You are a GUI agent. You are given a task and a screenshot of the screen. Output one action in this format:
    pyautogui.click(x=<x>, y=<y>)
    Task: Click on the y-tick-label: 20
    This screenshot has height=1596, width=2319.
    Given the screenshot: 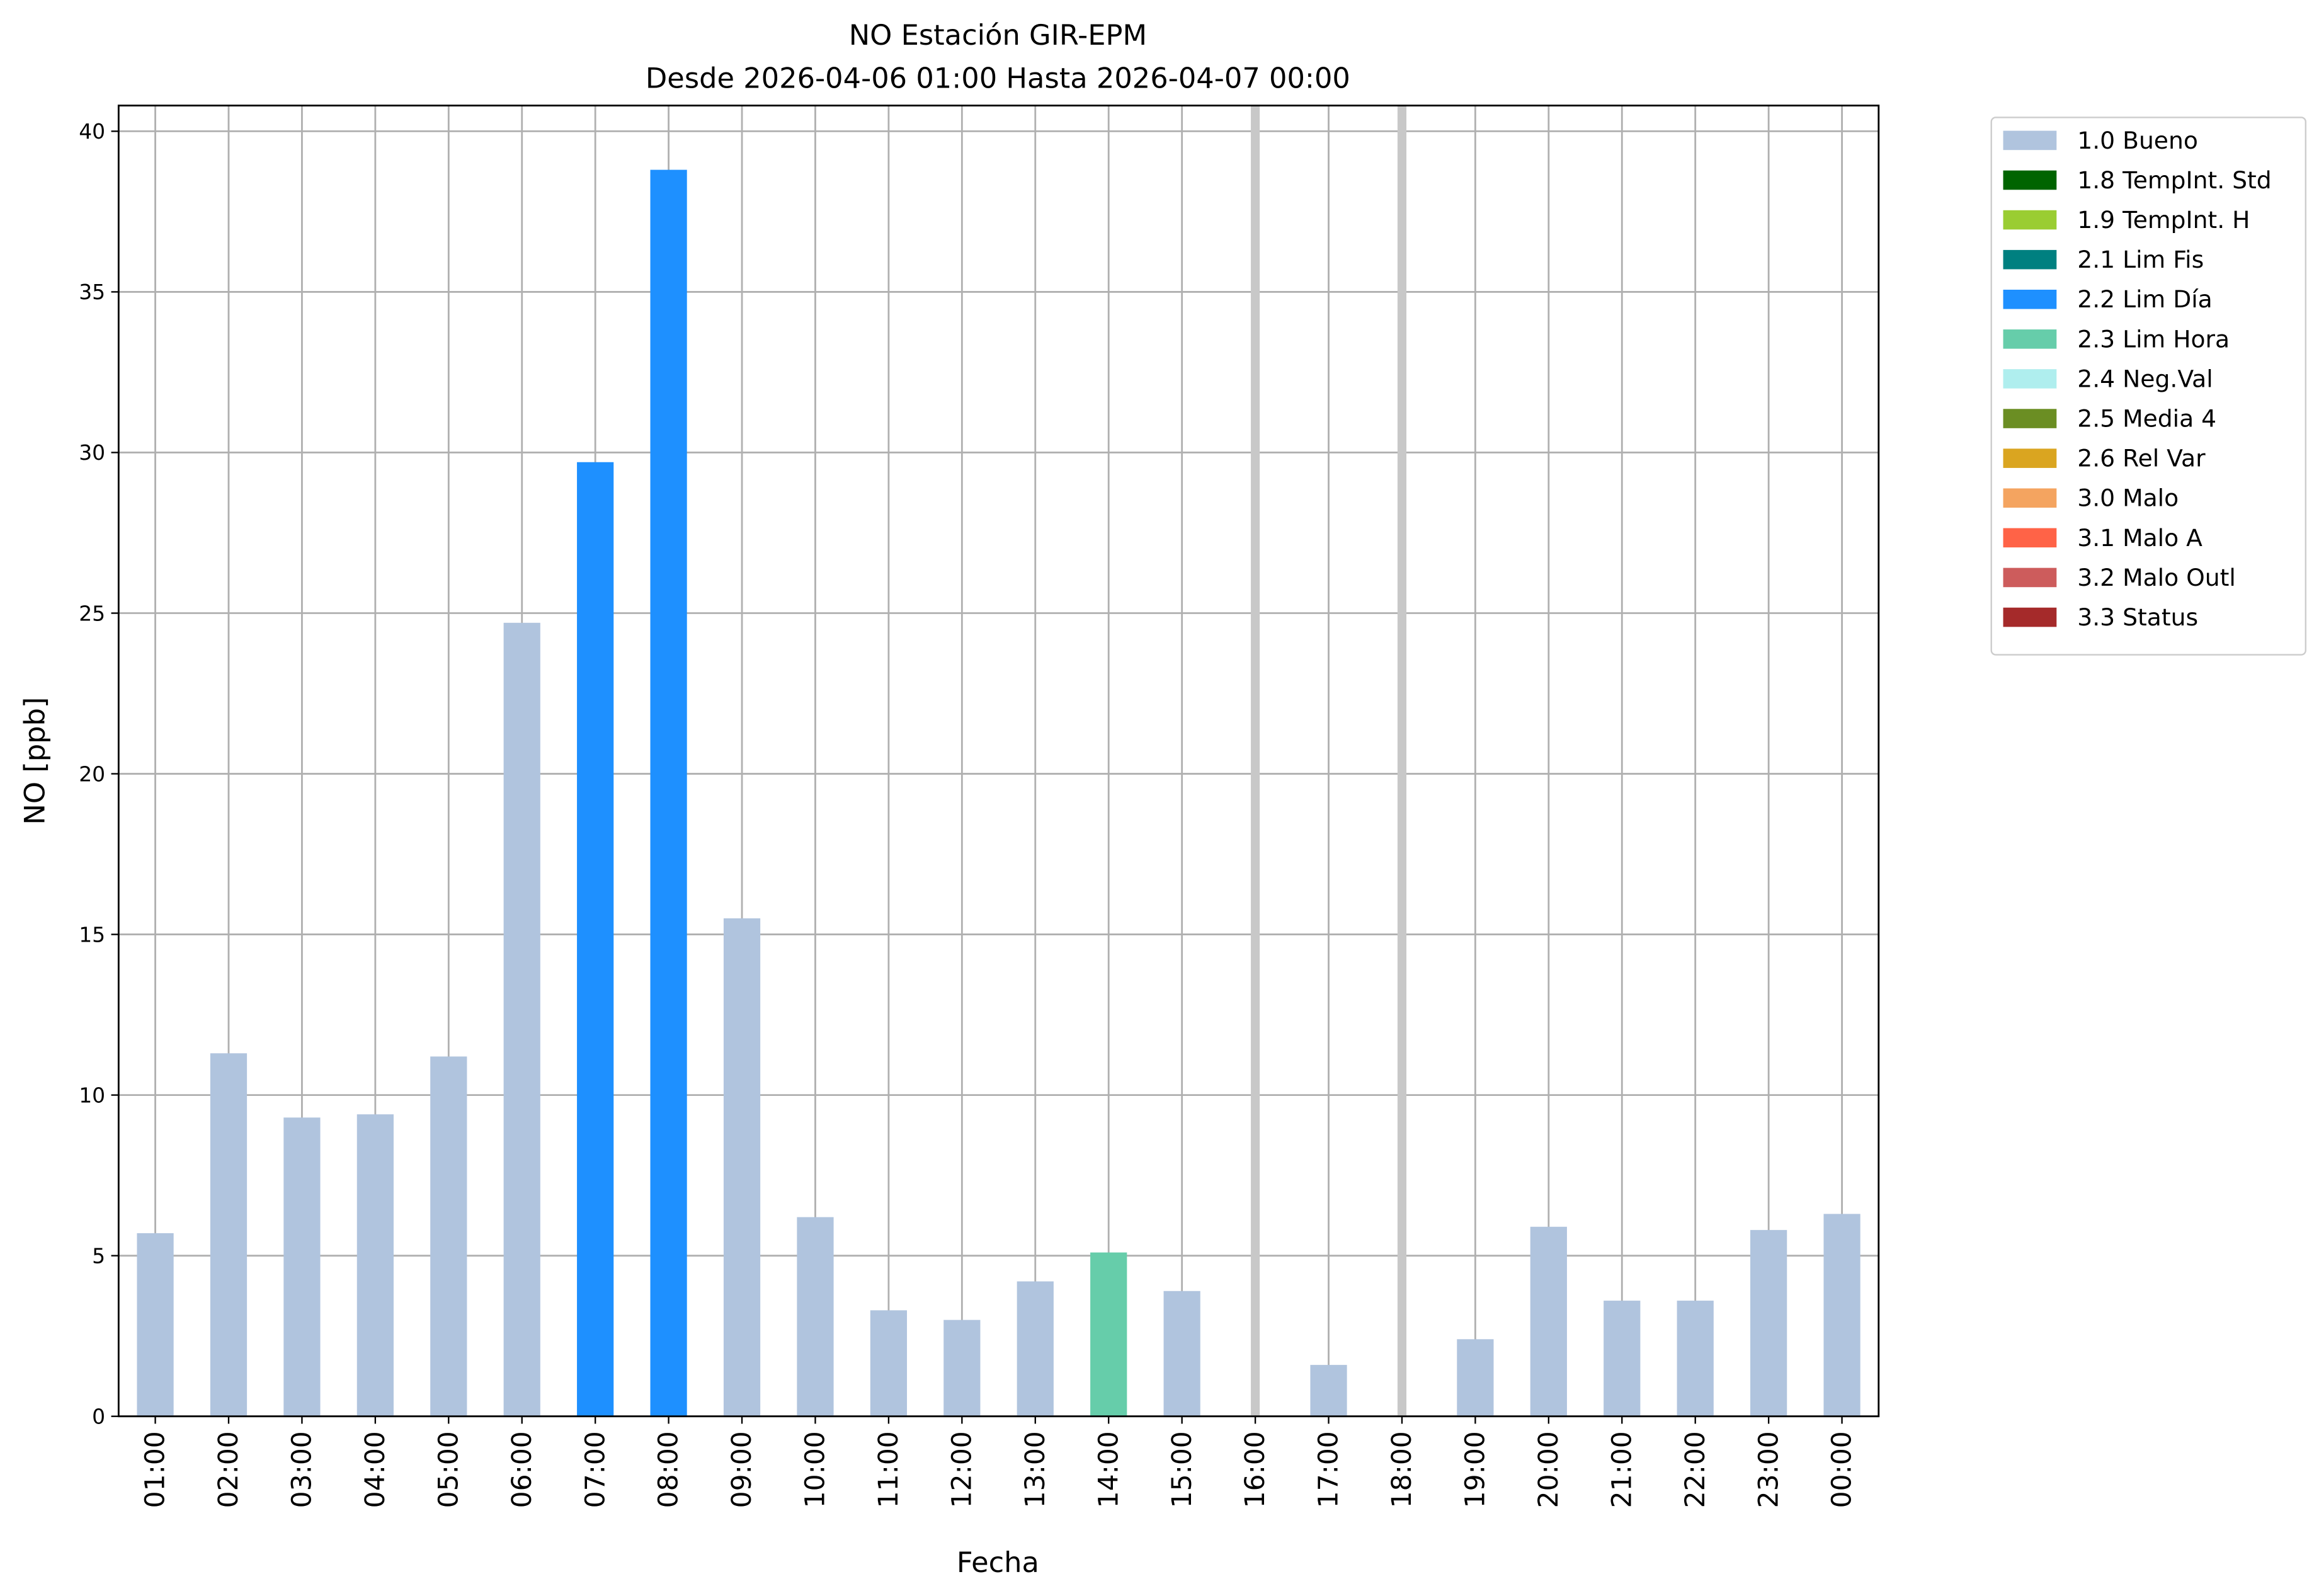 What is the action you would take?
    pyautogui.click(x=92, y=773)
    